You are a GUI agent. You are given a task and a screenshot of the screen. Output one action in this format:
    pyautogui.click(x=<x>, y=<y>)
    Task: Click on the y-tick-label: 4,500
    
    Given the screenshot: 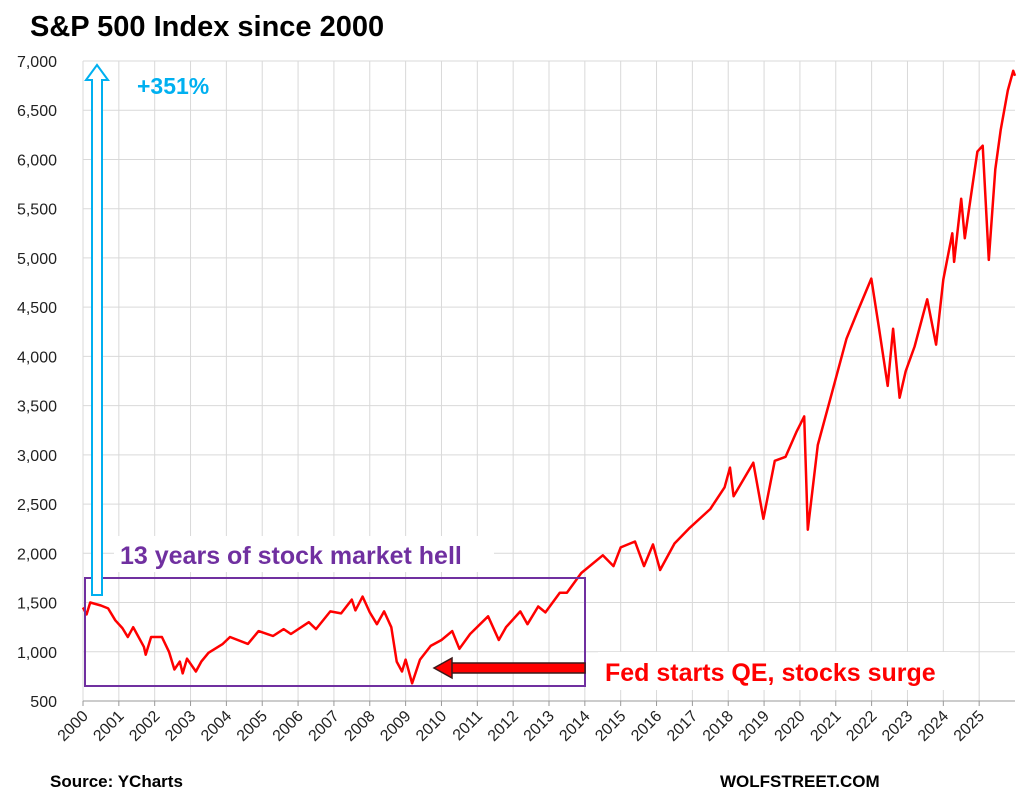 What is the action you would take?
    pyautogui.click(x=37, y=308)
    